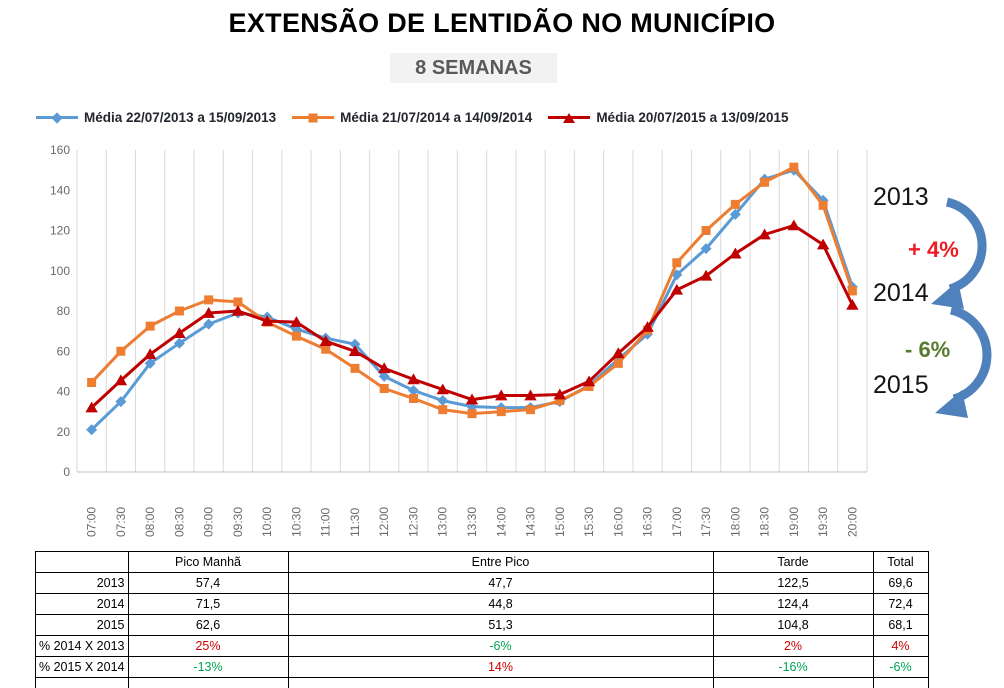 This screenshot has height=688, width=1004. I want to click on value-cell: 14%, so click(500, 667).